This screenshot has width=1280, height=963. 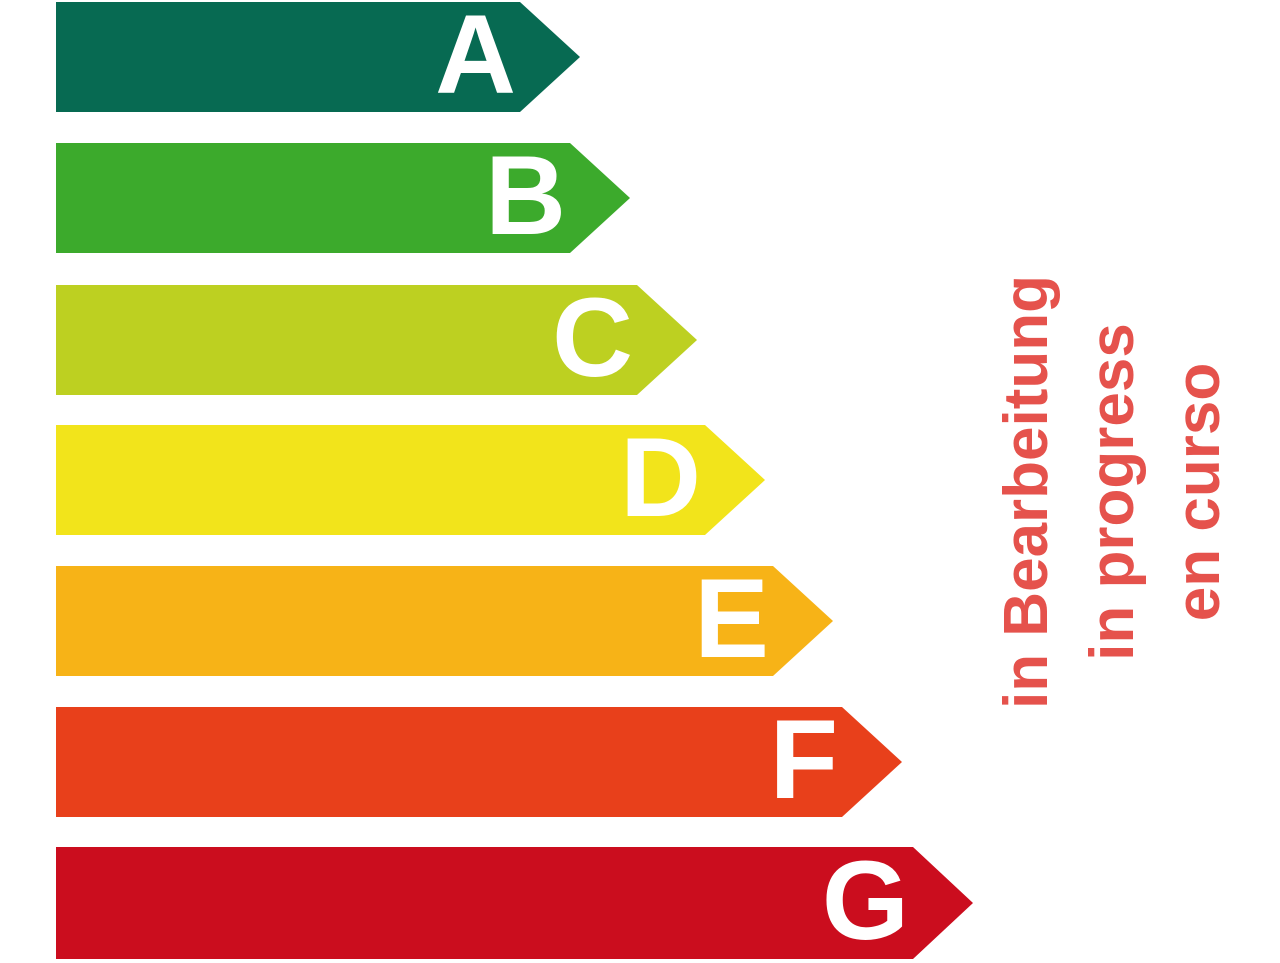 What do you see at coordinates (449, 759) in the screenshot?
I see `grade-f-bar: F` at bounding box center [449, 759].